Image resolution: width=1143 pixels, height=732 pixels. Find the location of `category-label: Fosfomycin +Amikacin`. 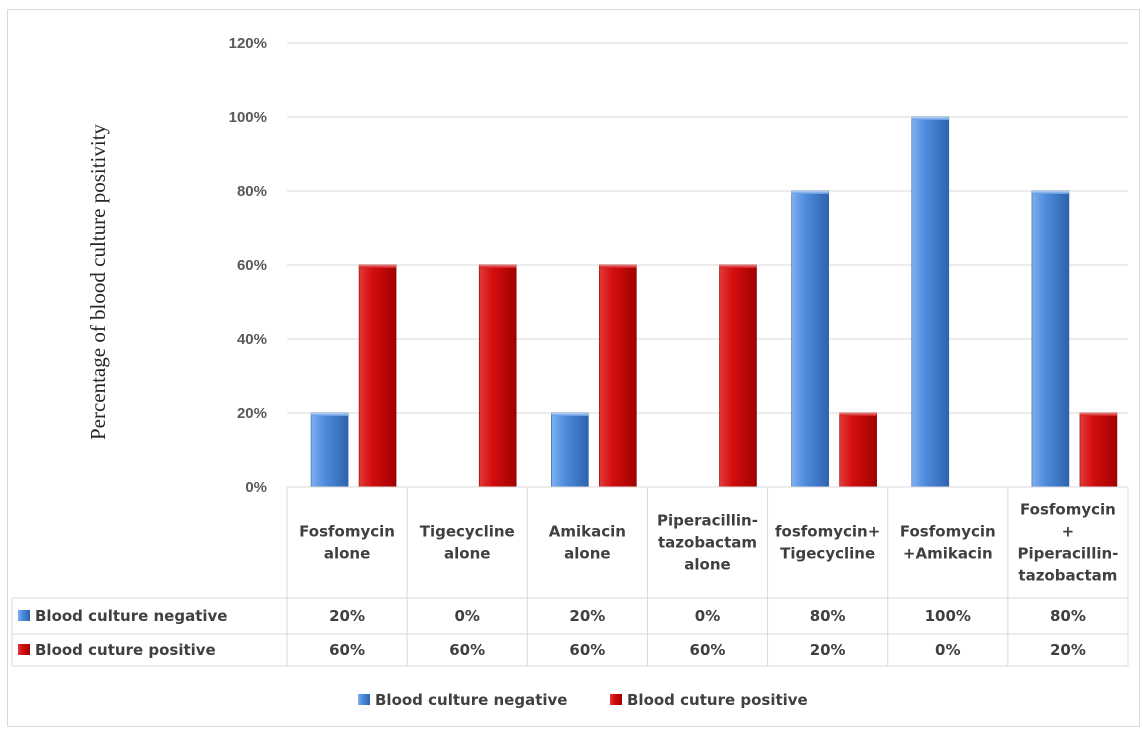

category-label: Fosfomycin +Amikacin is located at coordinates (948, 543).